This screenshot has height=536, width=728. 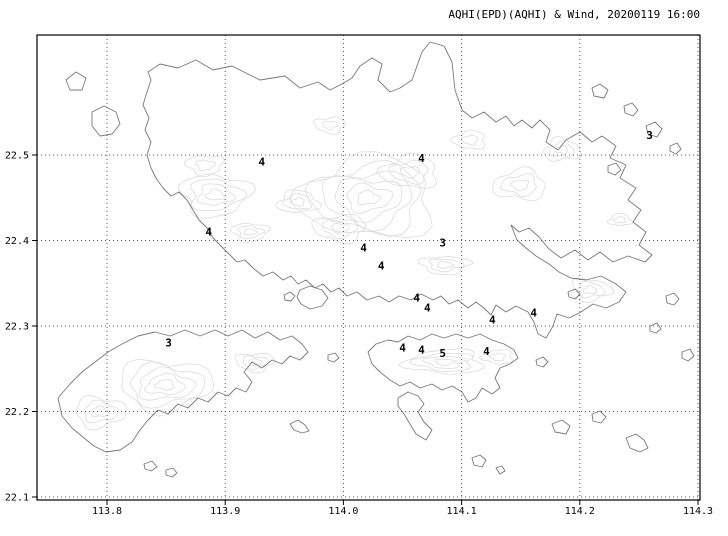 What do you see at coordinates (580, 511) in the screenshot?
I see `x-tick-label: 114.2` at bounding box center [580, 511].